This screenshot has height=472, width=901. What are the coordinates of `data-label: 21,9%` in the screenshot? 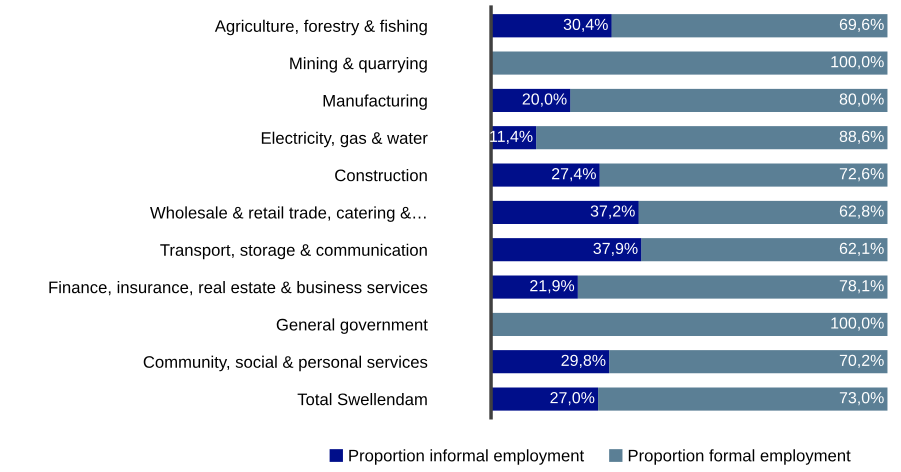 It's located at (552, 287).